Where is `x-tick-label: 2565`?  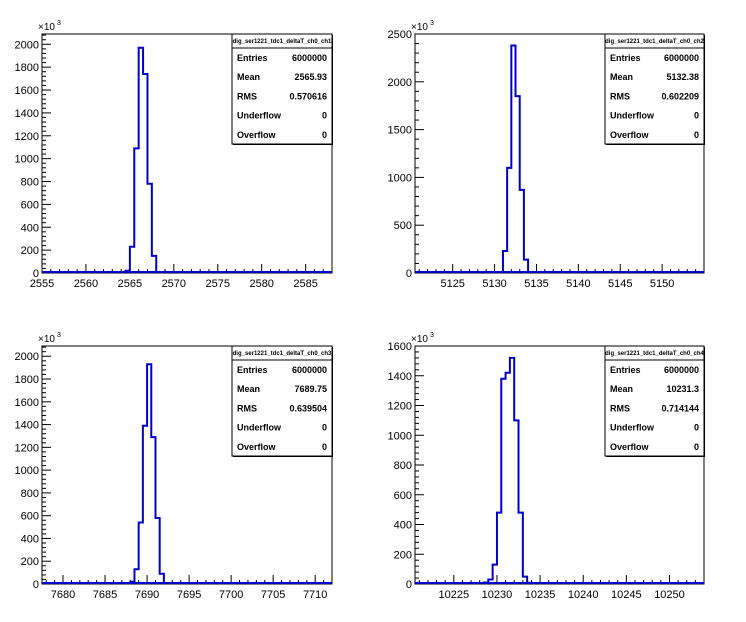 x-tick-label: 2565 is located at coordinates (130, 284).